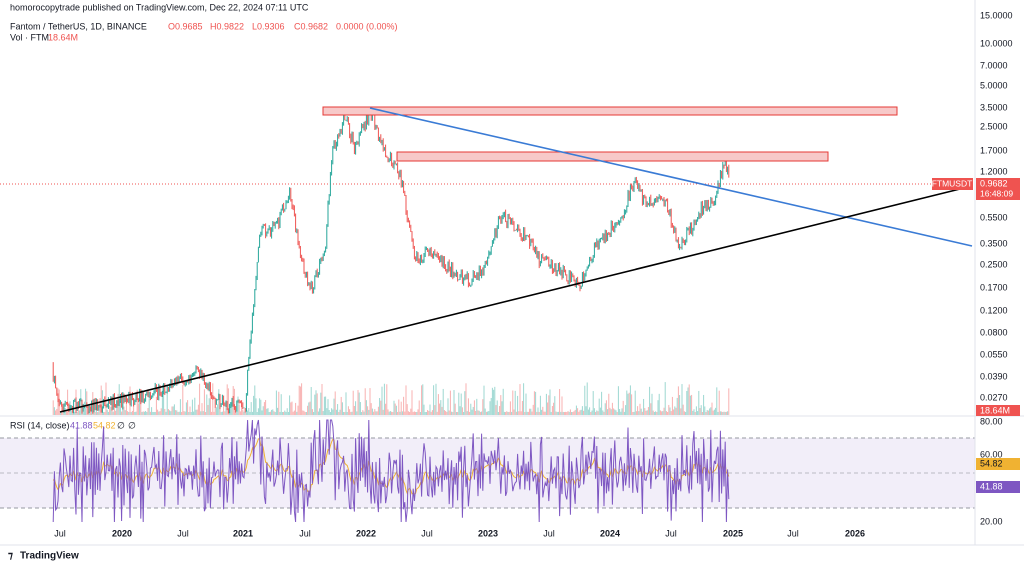 Image resolution: width=1024 pixels, height=568 pixels. I want to click on price-label: 7.0000, so click(994, 65).